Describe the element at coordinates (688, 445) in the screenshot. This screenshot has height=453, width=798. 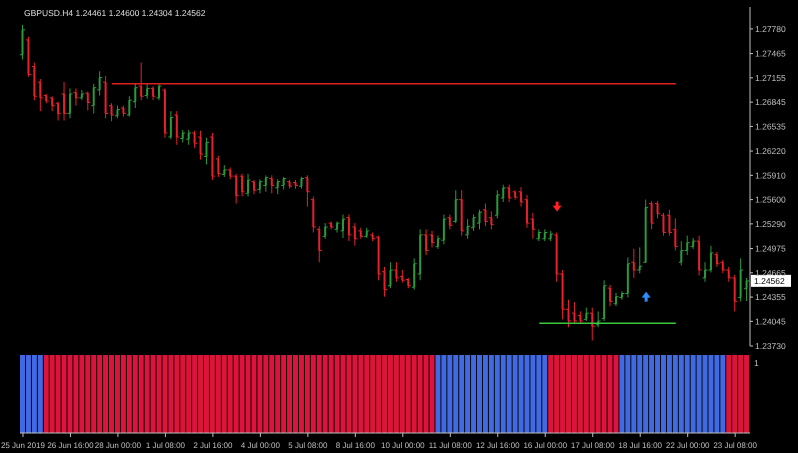
I see `x-tick-label: 22 Jul 00:00` at that location.